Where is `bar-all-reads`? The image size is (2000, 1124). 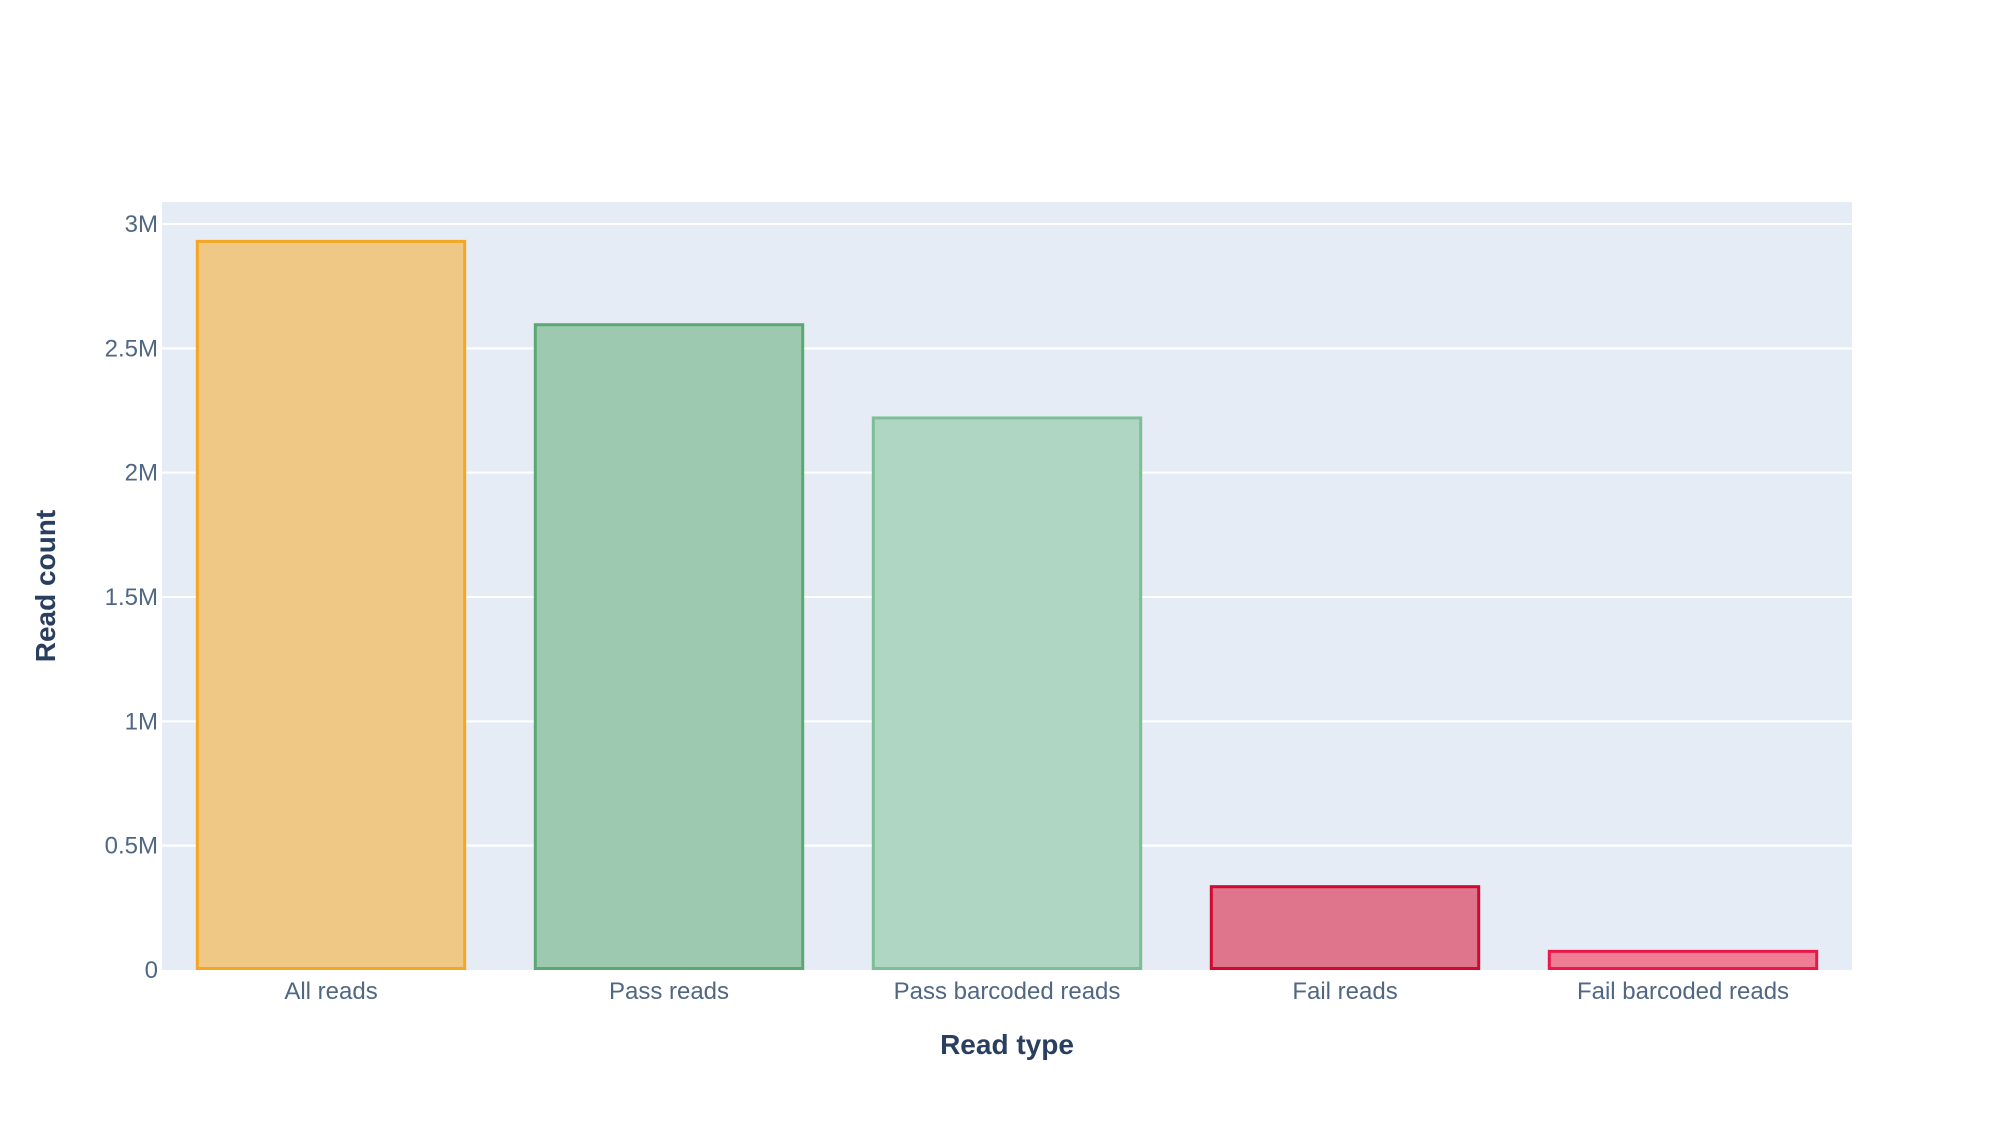 bar-all-reads is located at coordinates (331, 604).